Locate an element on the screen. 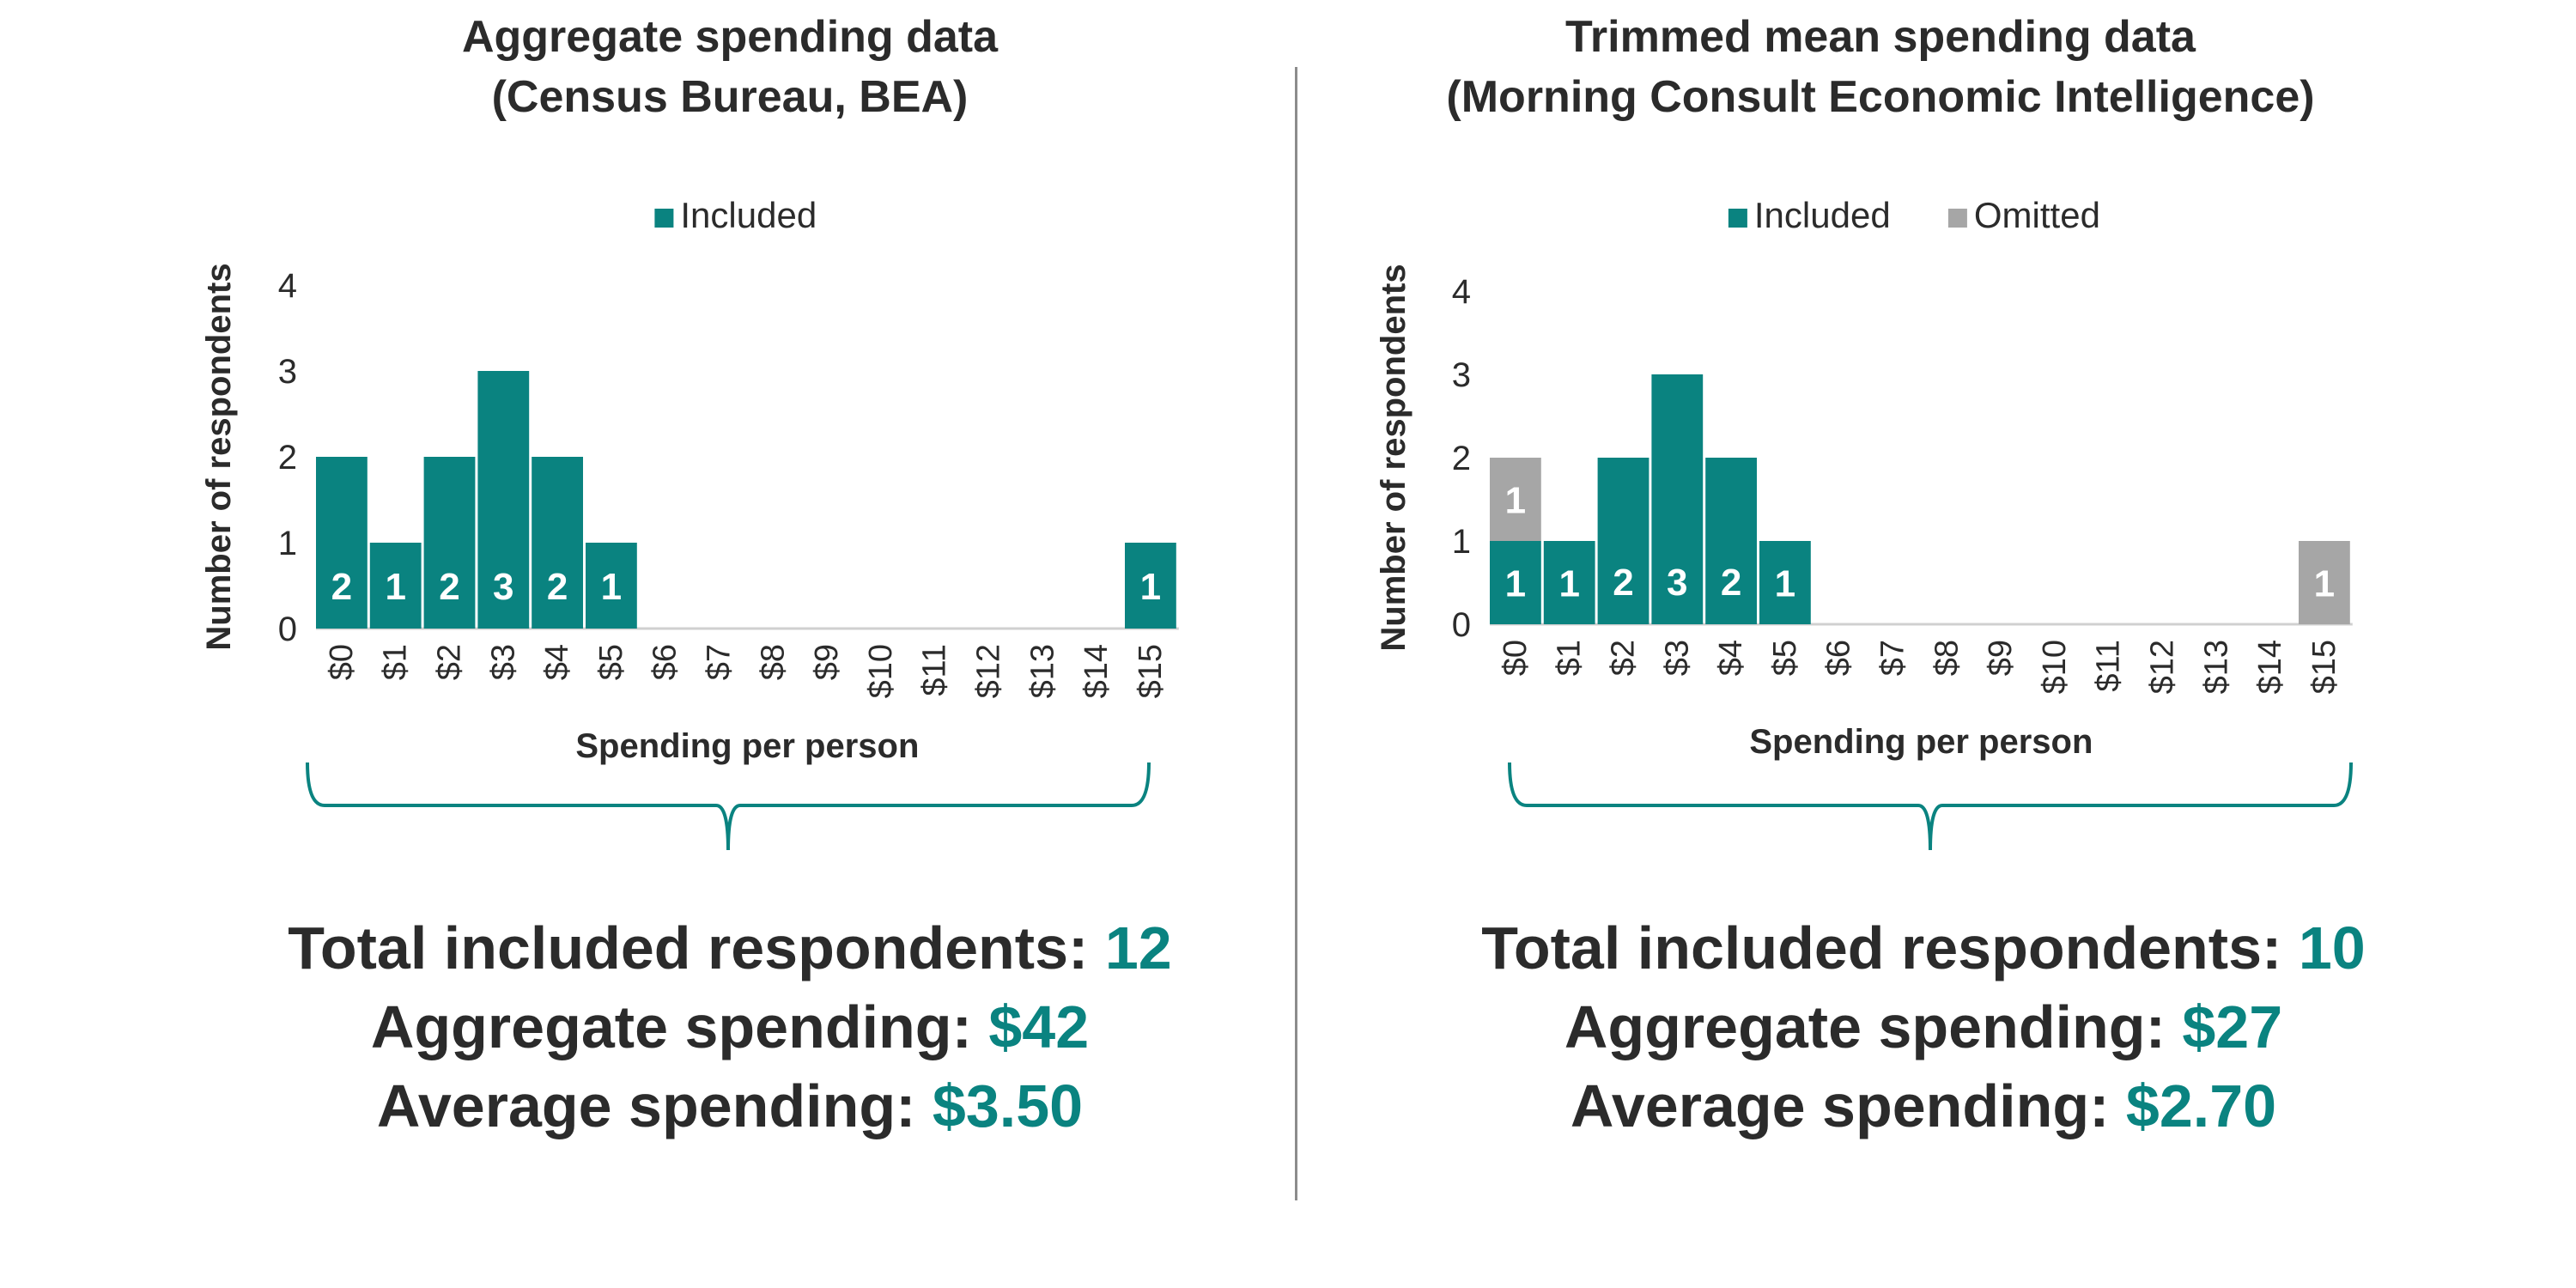 This screenshot has height=1288, width=2576. right-y-tick-label: 3 is located at coordinates (1462, 375).